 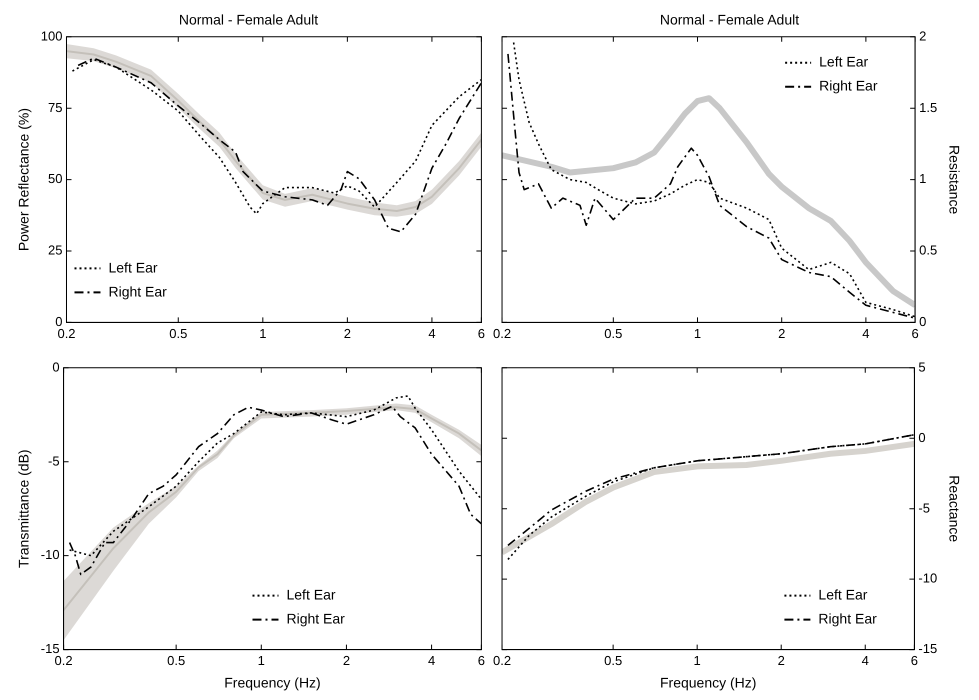 What do you see at coordinates (56, 366) in the screenshot?
I see `y-tick-label: 0` at bounding box center [56, 366].